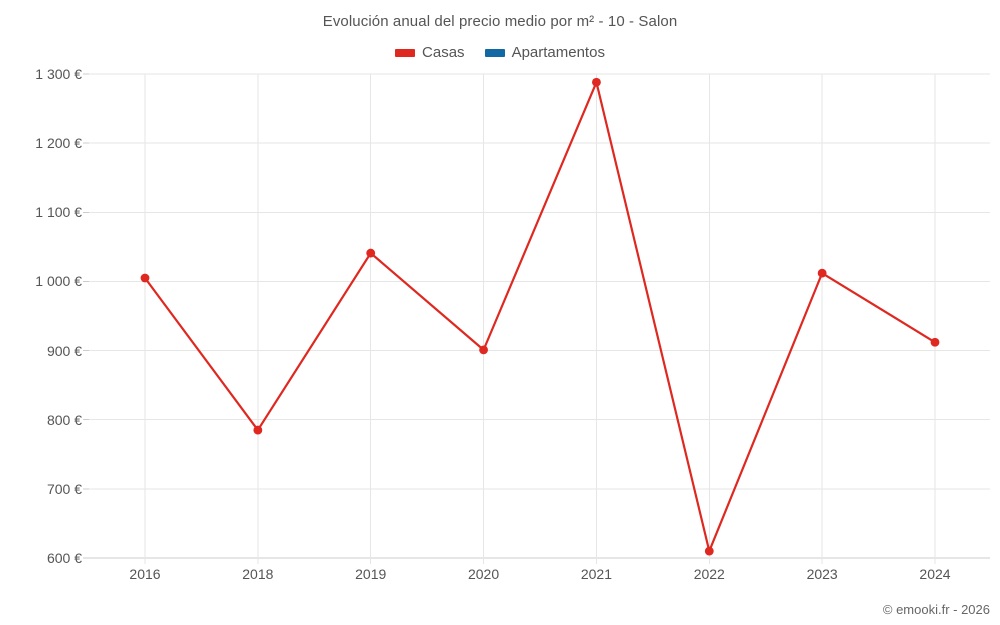 This screenshot has width=1000, height=625. What do you see at coordinates (58, 281) in the screenshot?
I see `y-axis-tick-label: 1 000 €` at bounding box center [58, 281].